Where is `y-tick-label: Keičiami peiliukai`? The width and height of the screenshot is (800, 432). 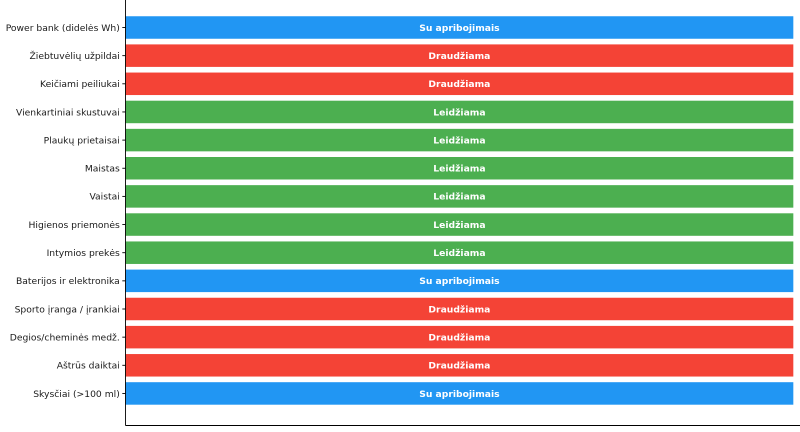 y-tick-label: Keičiami peiliukai is located at coordinates (80, 84).